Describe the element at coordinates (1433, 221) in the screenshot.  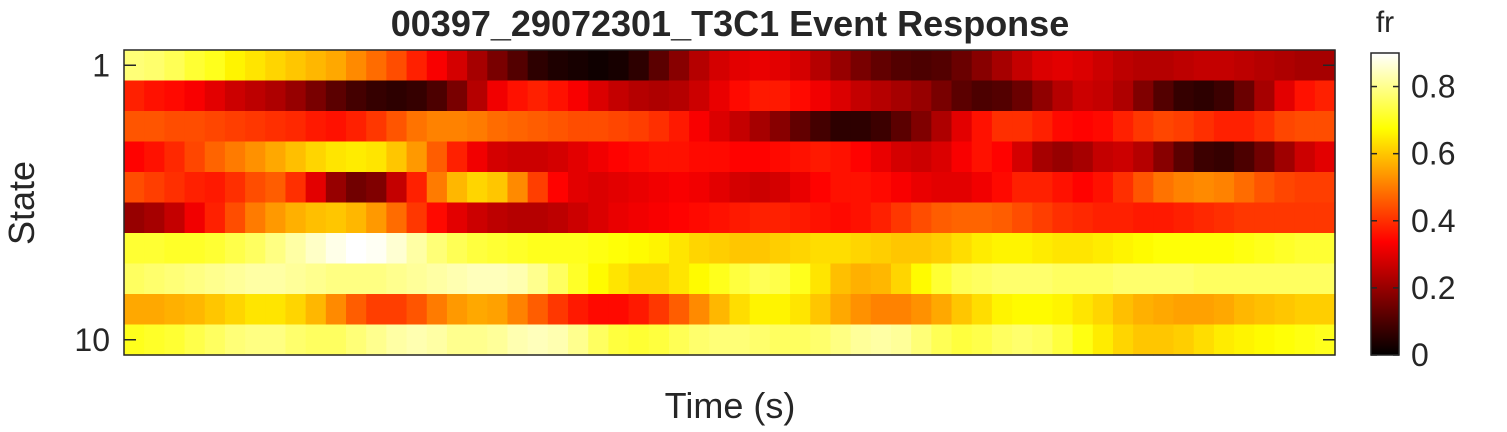
I see `colorbar-tick-label: 0.4` at that location.